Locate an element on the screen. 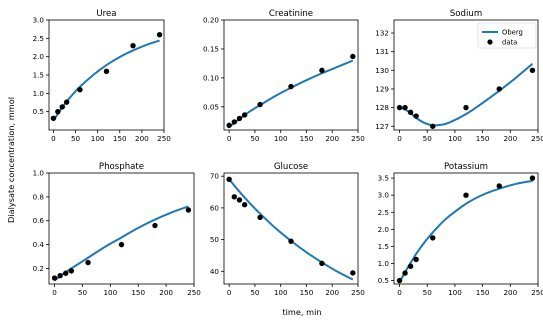 Image resolution: width=543 pixels, height=320 pixels. x-tick-label-glucose: 150 is located at coordinates (307, 292).